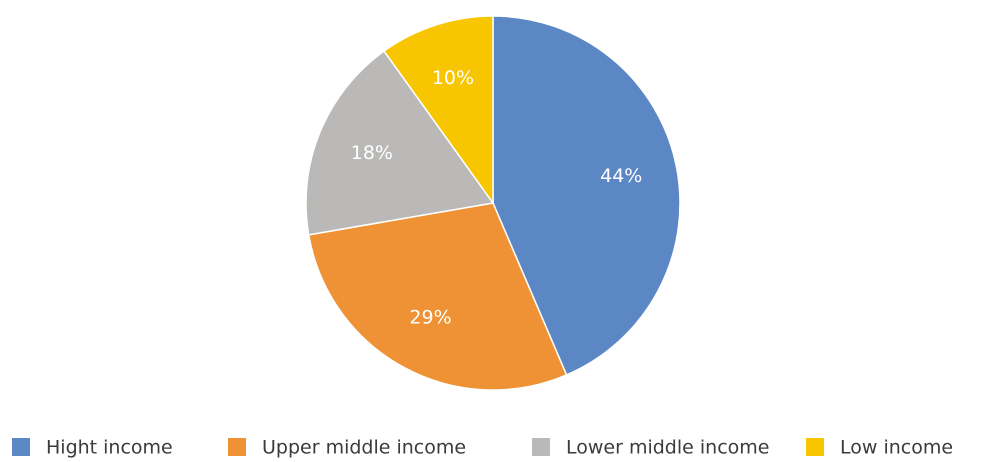 This screenshot has width=994, height=462. Describe the element at coordinates (667, 448) in the screenshot. I see `legend-label: Lower middle income` at that location.